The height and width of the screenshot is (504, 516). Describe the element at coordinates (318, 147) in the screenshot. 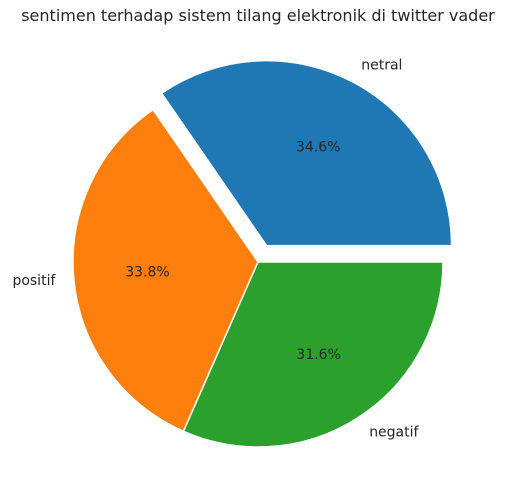

I see `pct-label-netral: 34.6%` at that location.